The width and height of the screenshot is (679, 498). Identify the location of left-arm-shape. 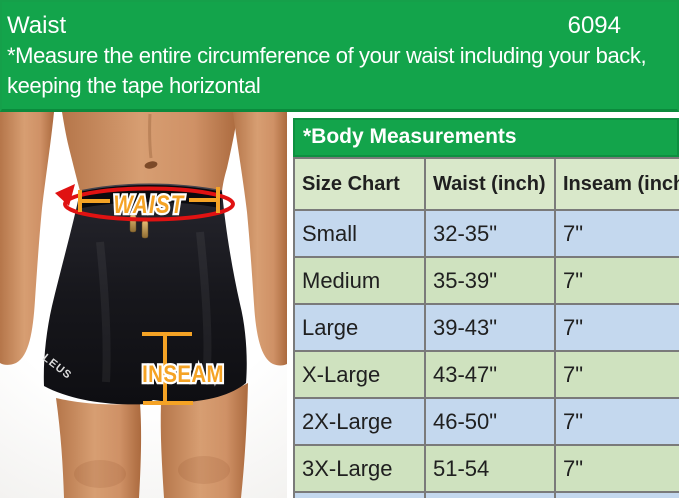
(27, 238).